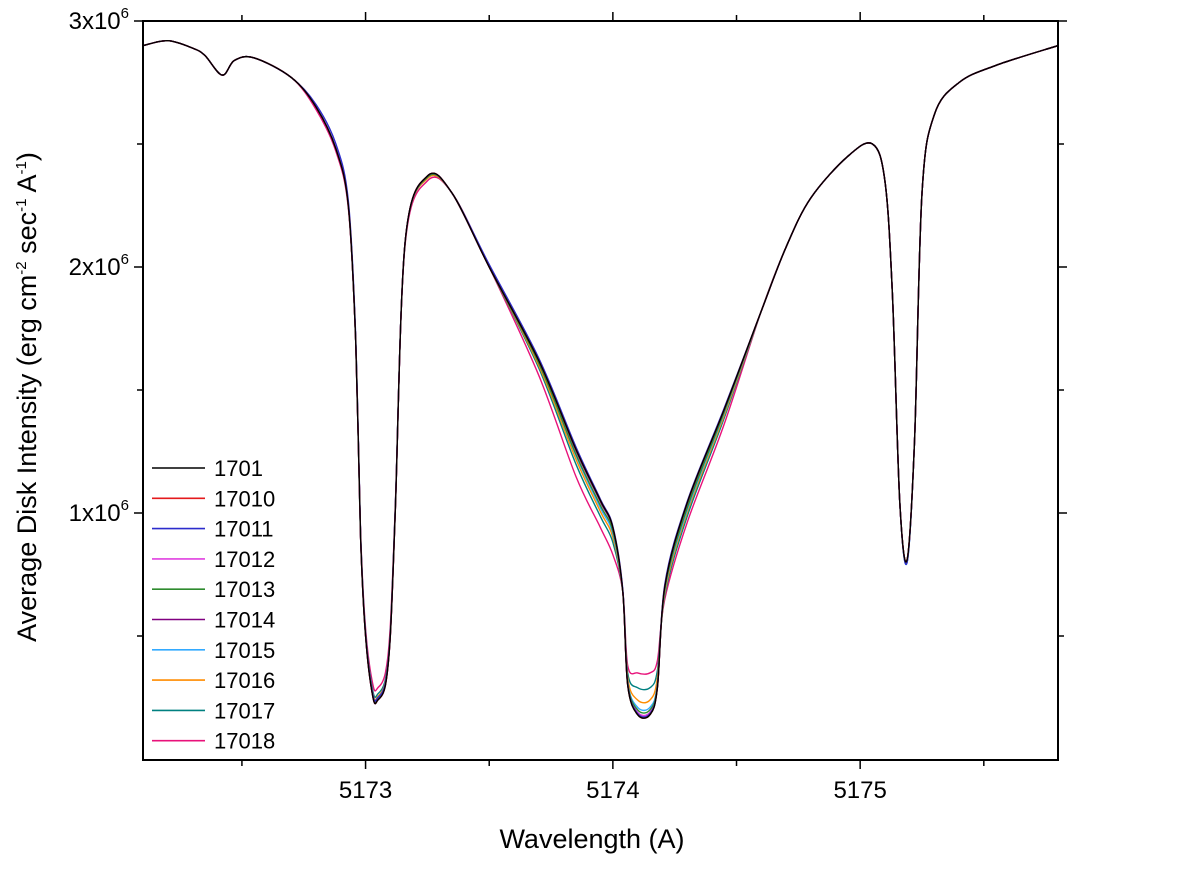 This screenshot has height=881, width=1196. I want to click on legend-label: 17015, so click(244, 650).